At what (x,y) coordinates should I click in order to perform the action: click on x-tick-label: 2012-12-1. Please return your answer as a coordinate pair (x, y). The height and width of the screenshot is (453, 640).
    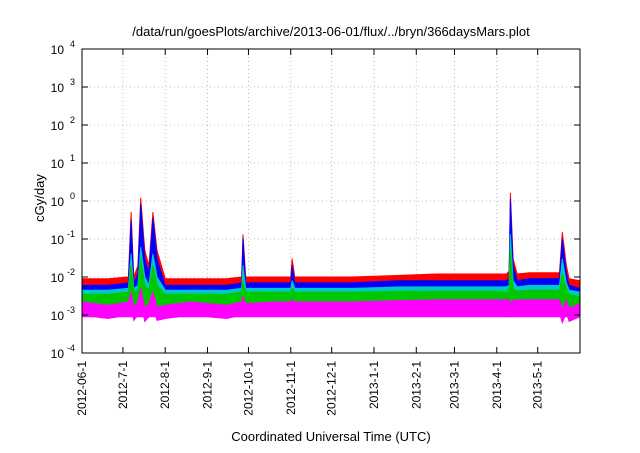
    Looking at the image, I should click on (332, 388).